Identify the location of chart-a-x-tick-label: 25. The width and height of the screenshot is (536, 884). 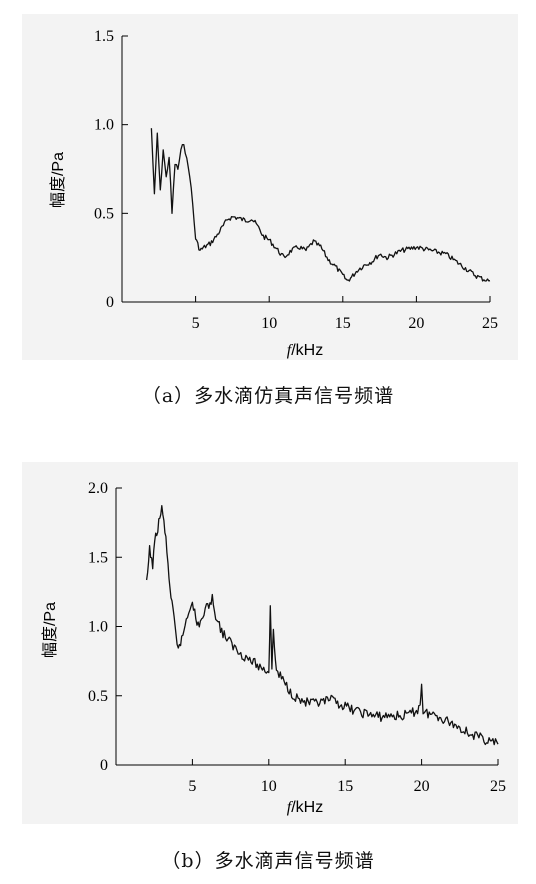
(490, 323).